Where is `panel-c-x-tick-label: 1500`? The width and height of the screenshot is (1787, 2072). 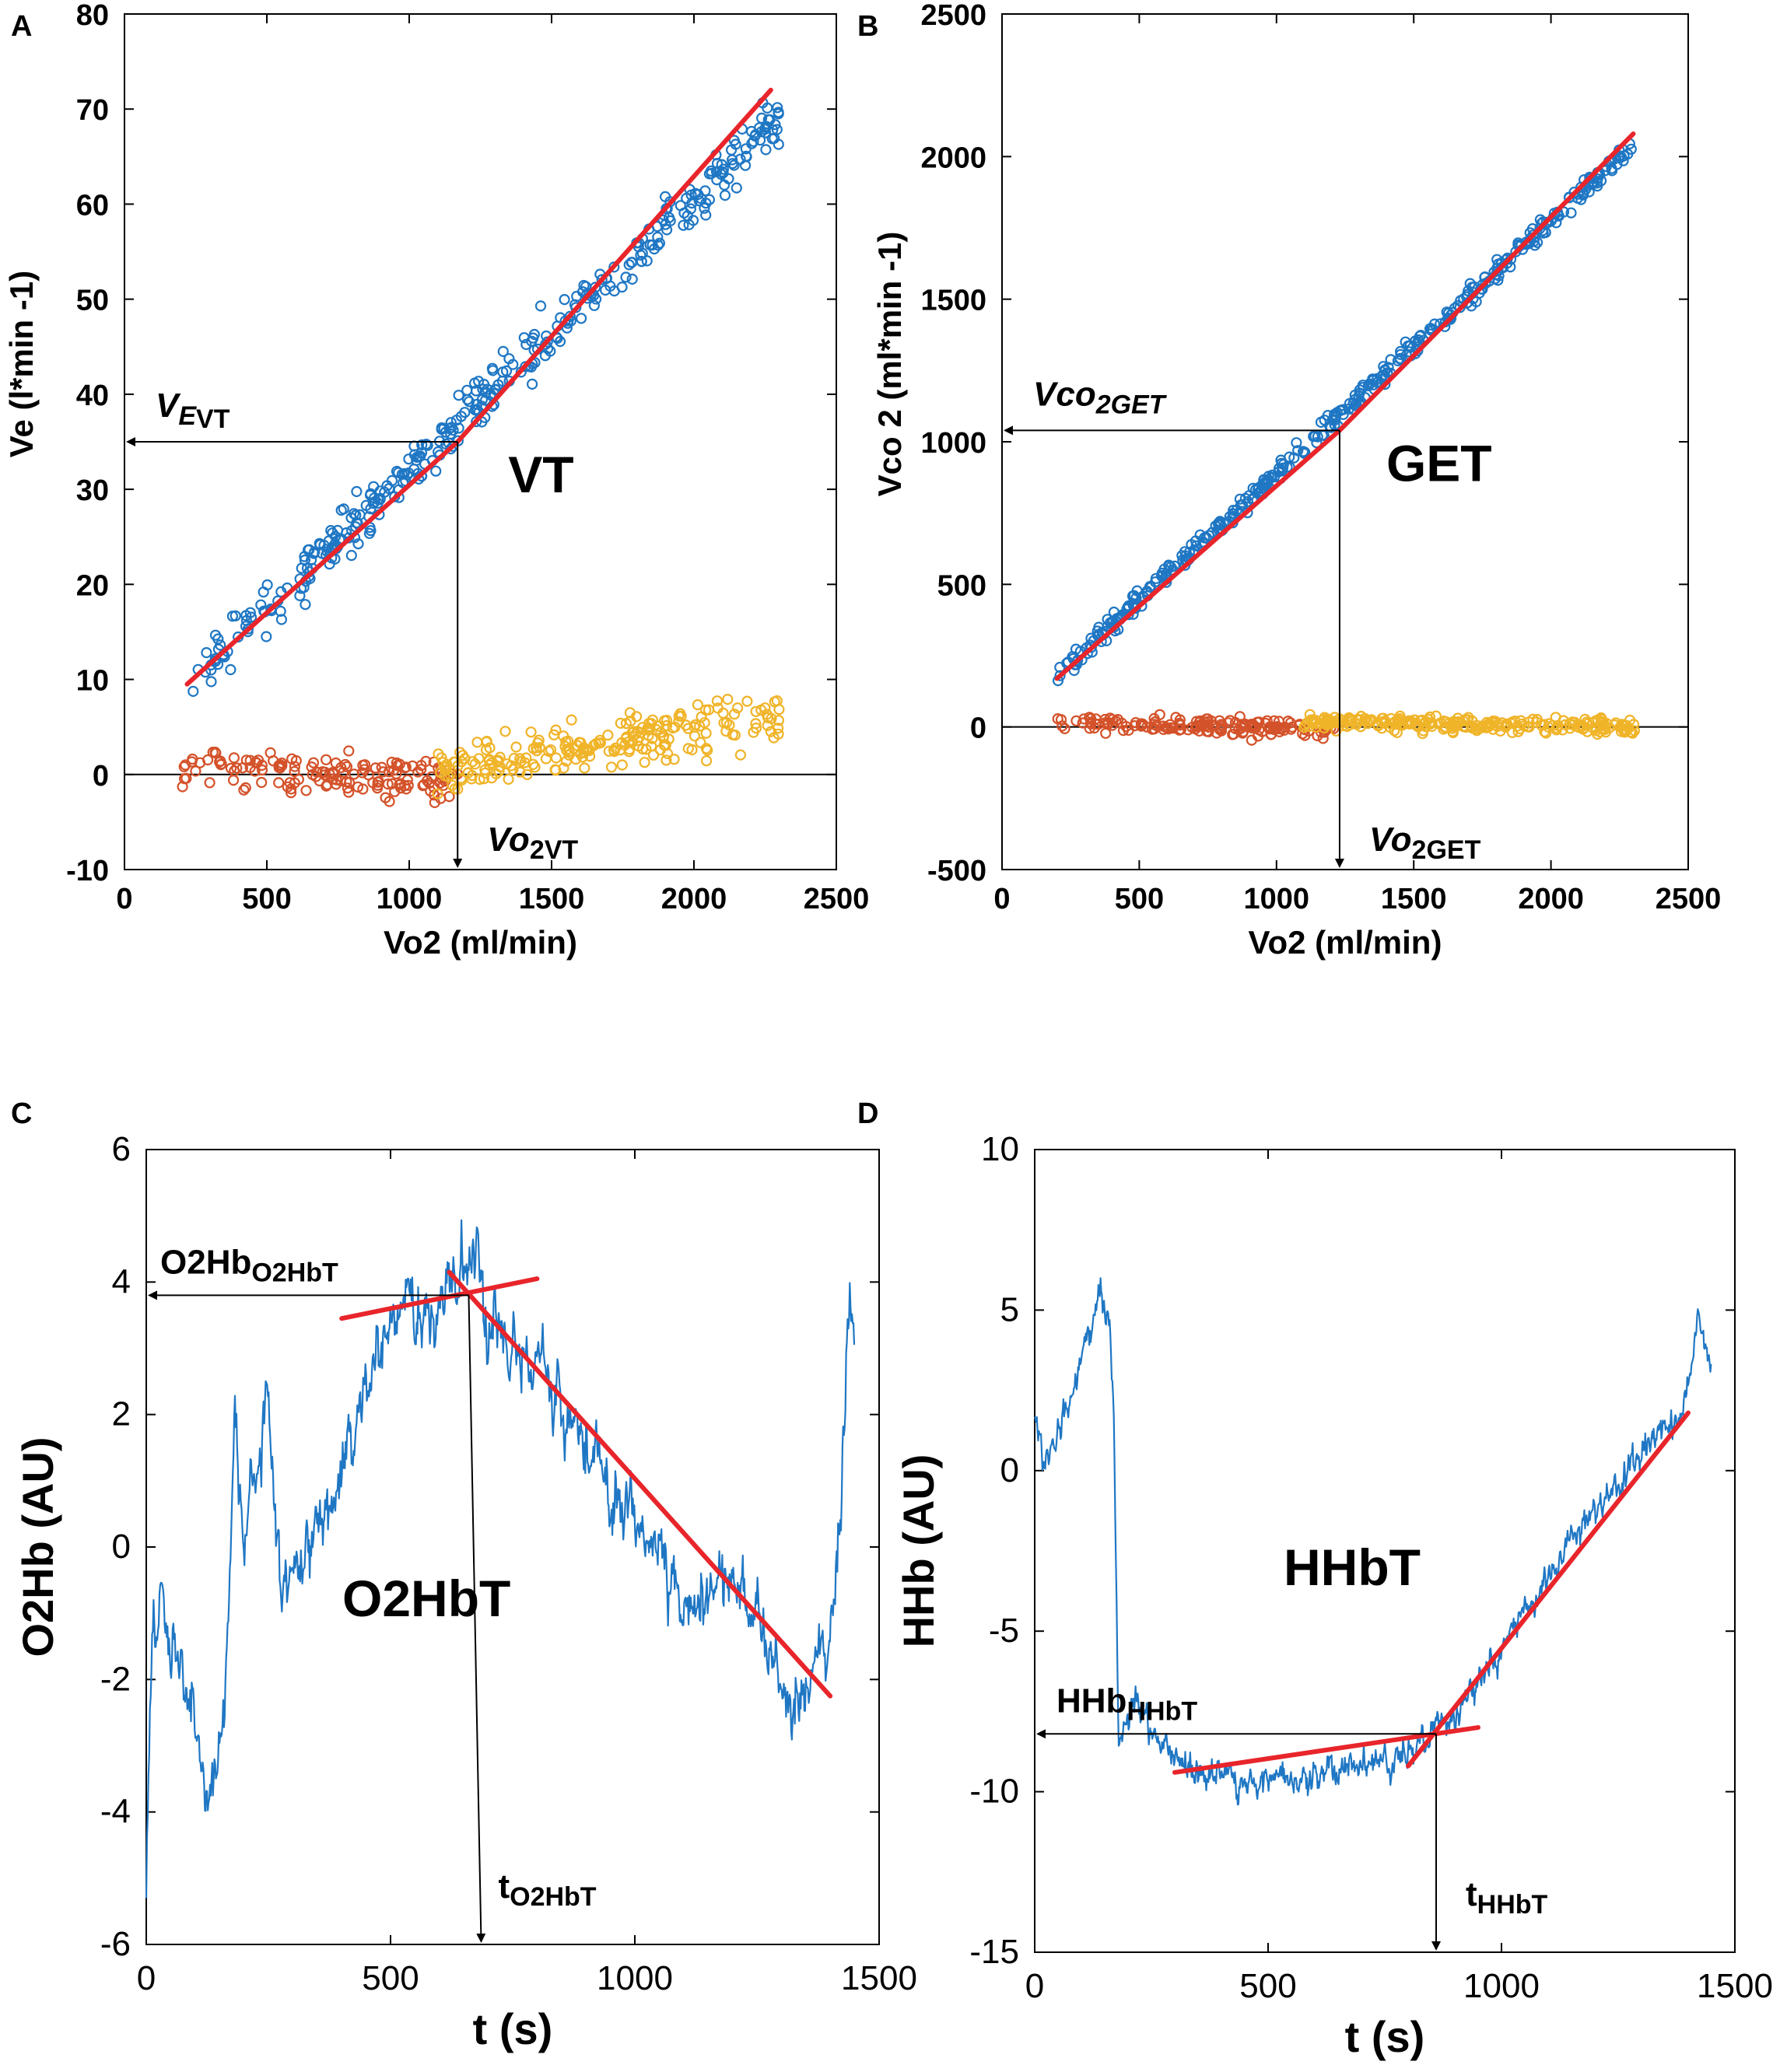
panel-c-x-tick-label: 1500 is located at coordinates (879, 1978).